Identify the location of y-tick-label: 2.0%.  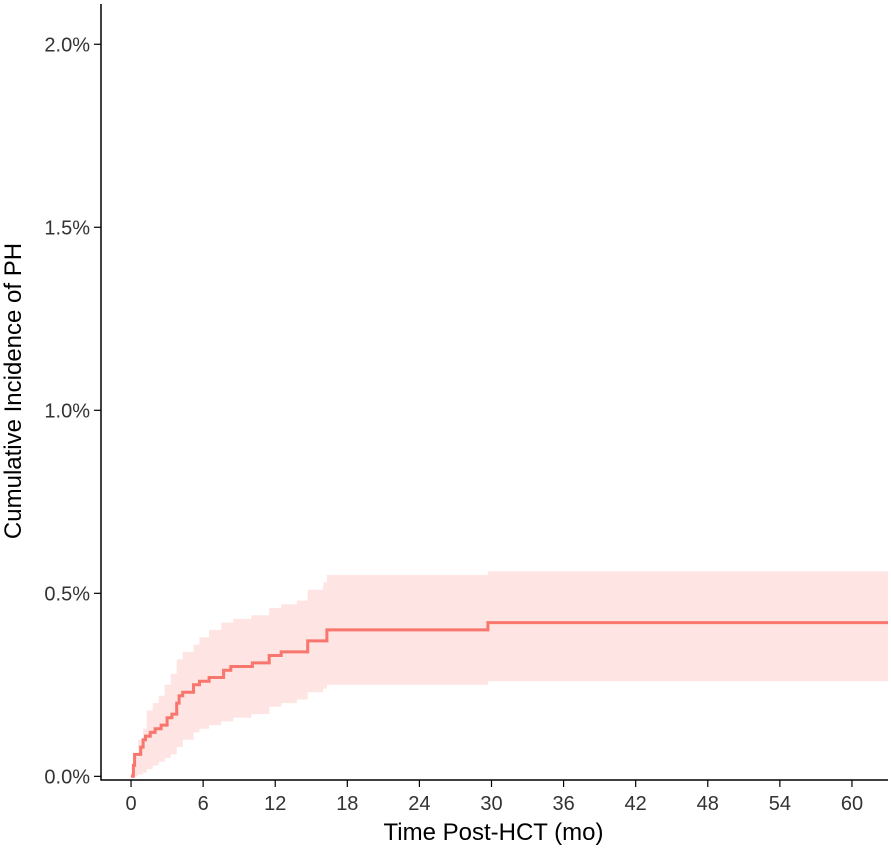
(67, 45).